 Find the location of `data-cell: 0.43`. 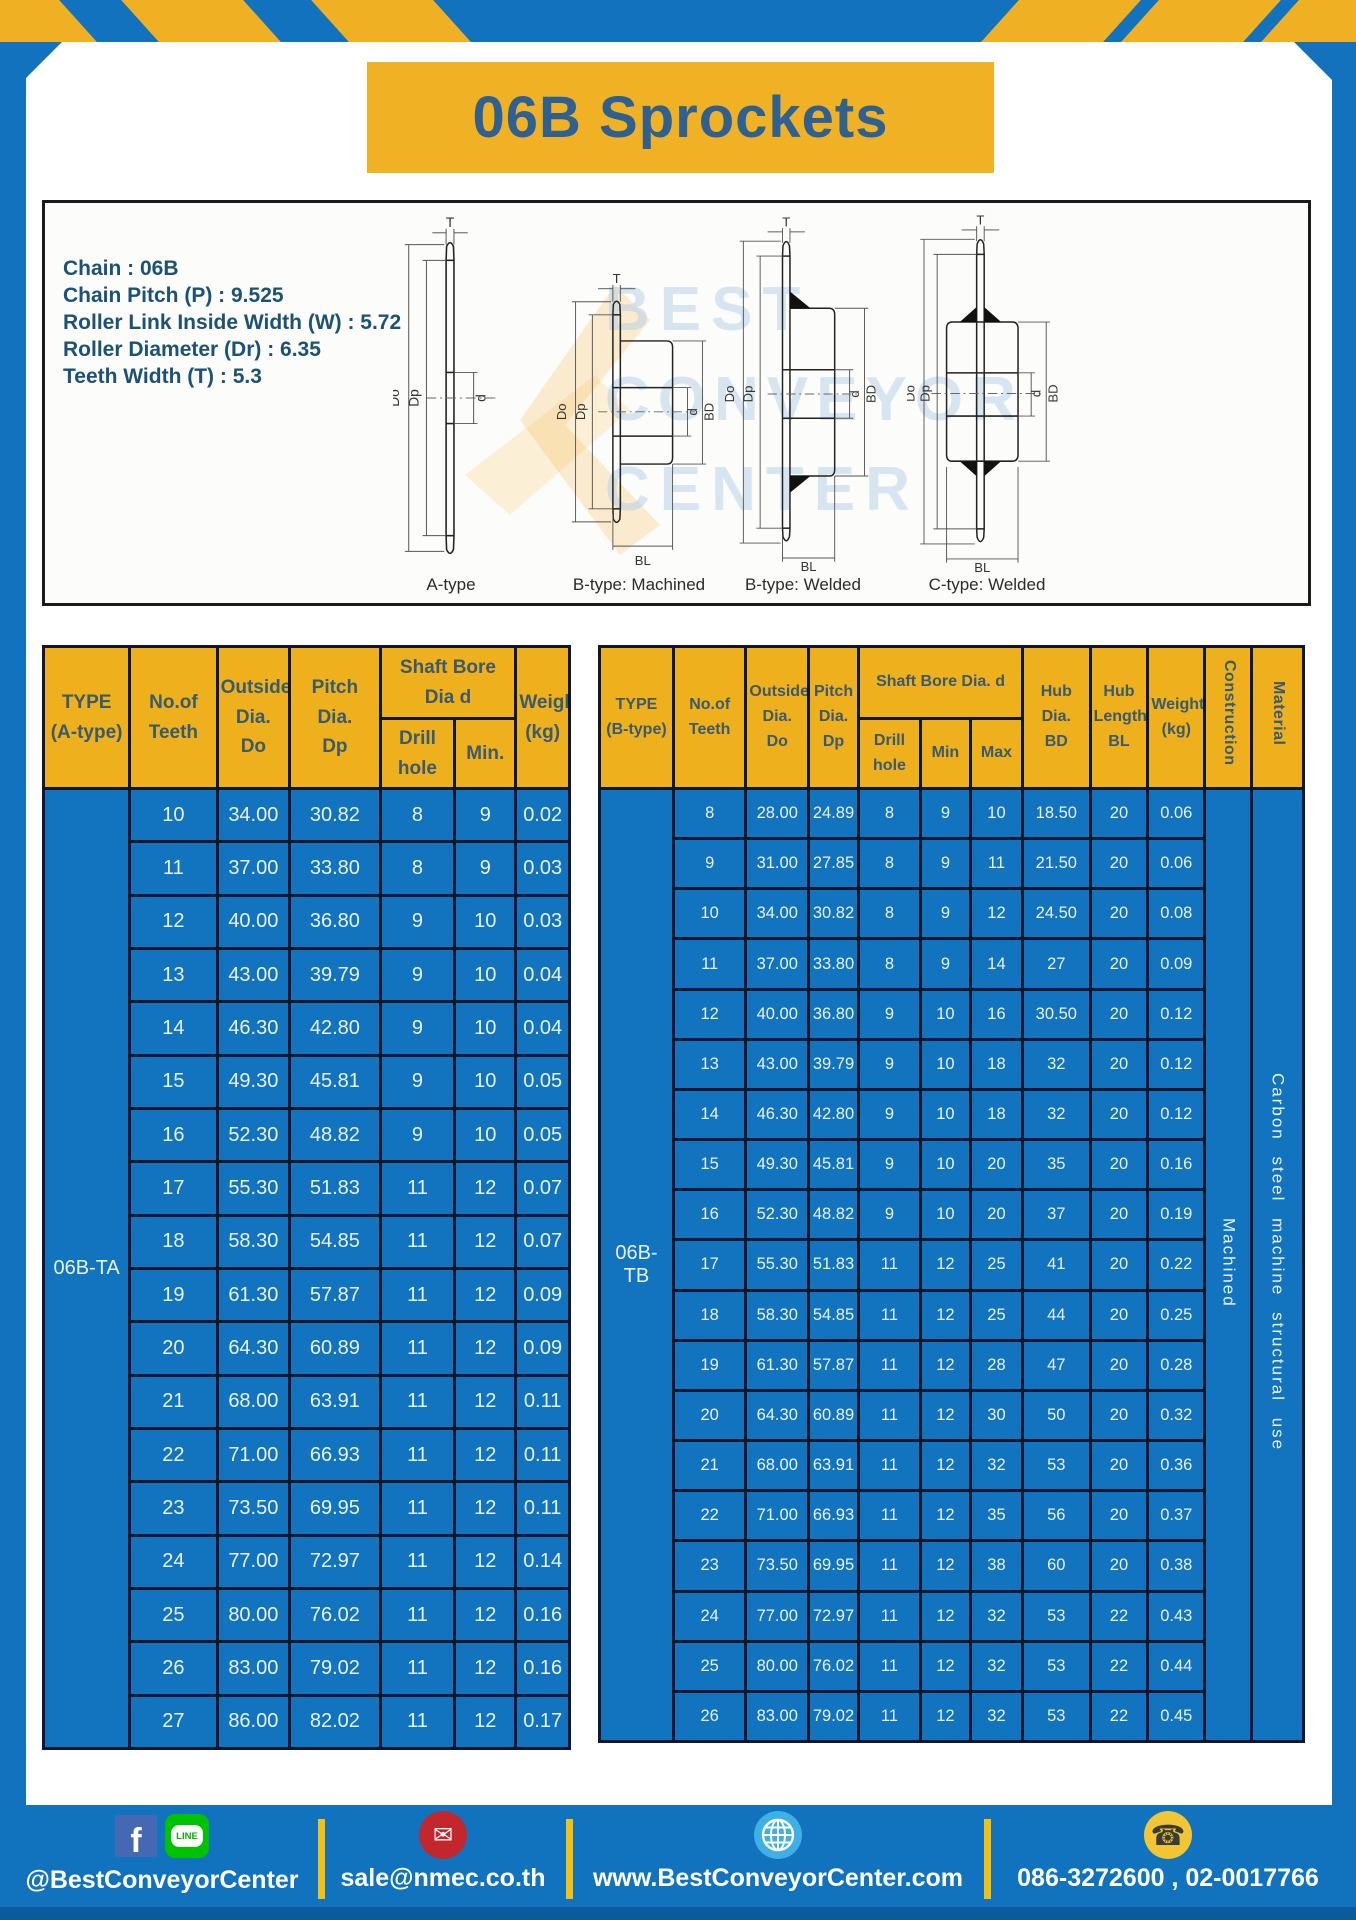

data-cell: 0.43 is located at coordinates (1176, 1616).